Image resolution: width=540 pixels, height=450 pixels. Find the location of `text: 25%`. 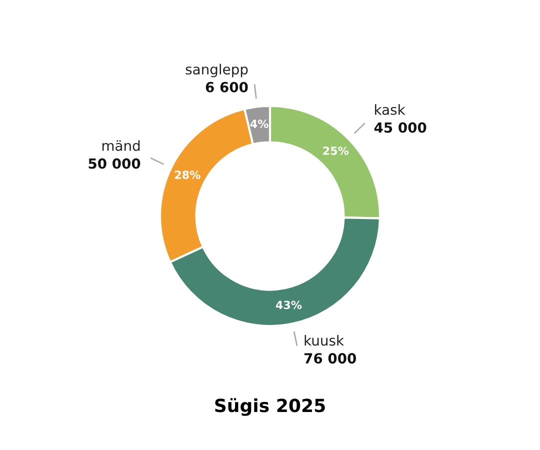

text: 25% is located at coordinates (336, 150).